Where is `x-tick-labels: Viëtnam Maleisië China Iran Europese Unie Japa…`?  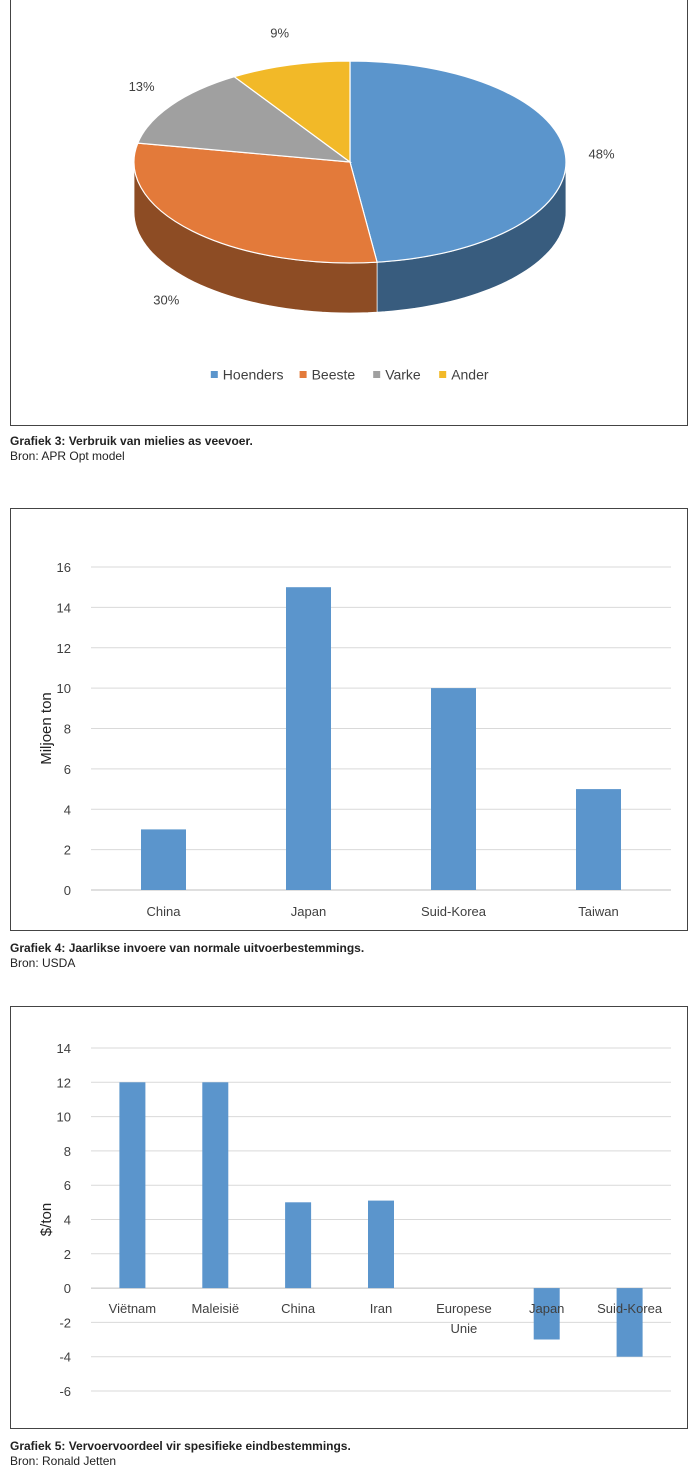 x-tick-labels: Viëtnam Maleisië China Iran Europese Unie Japa… is located at coordinates (386, 1318).